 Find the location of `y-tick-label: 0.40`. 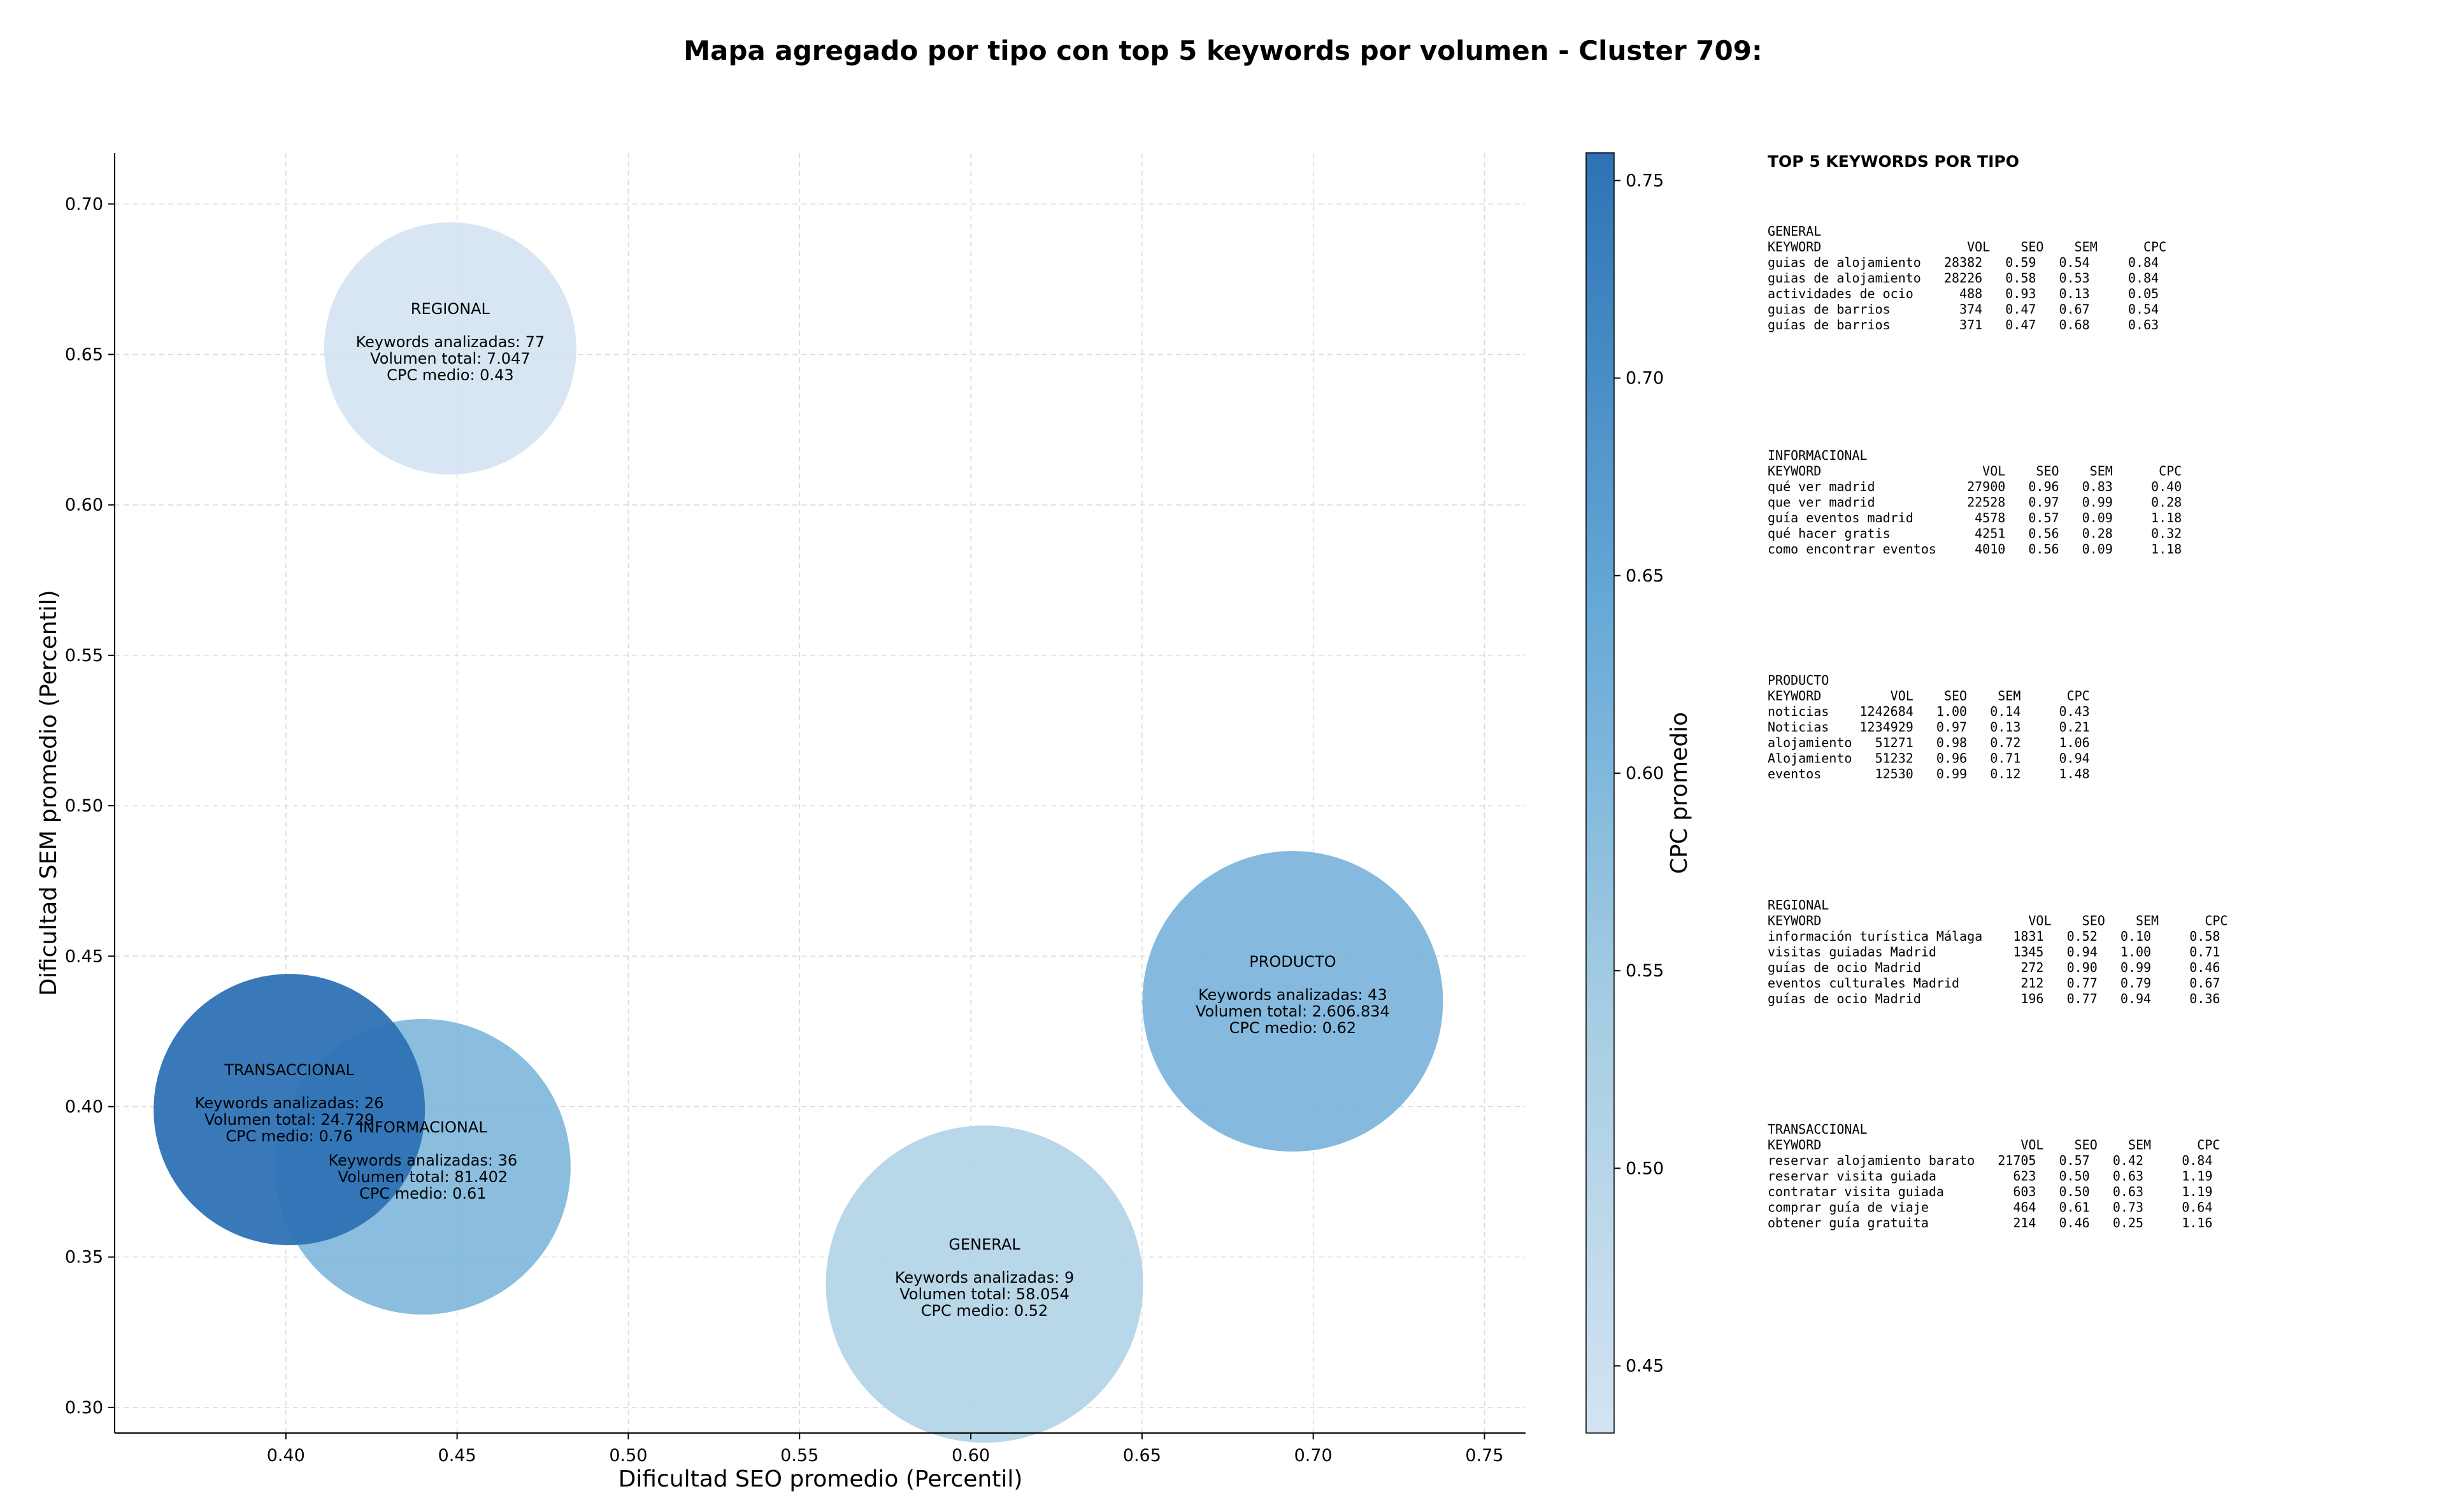

y-tick-label: 0.40 is located at coordinates (84, 1106).